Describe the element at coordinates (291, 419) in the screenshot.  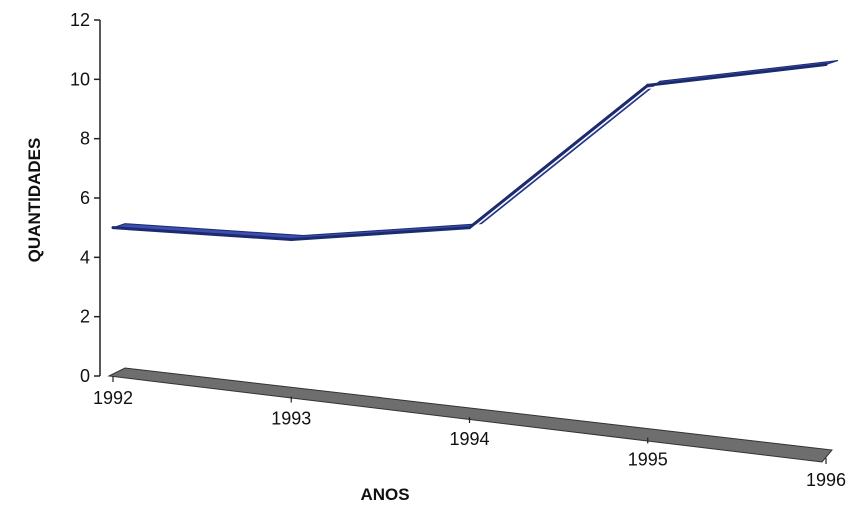
I see `x-tick-label: 1993` at that location.